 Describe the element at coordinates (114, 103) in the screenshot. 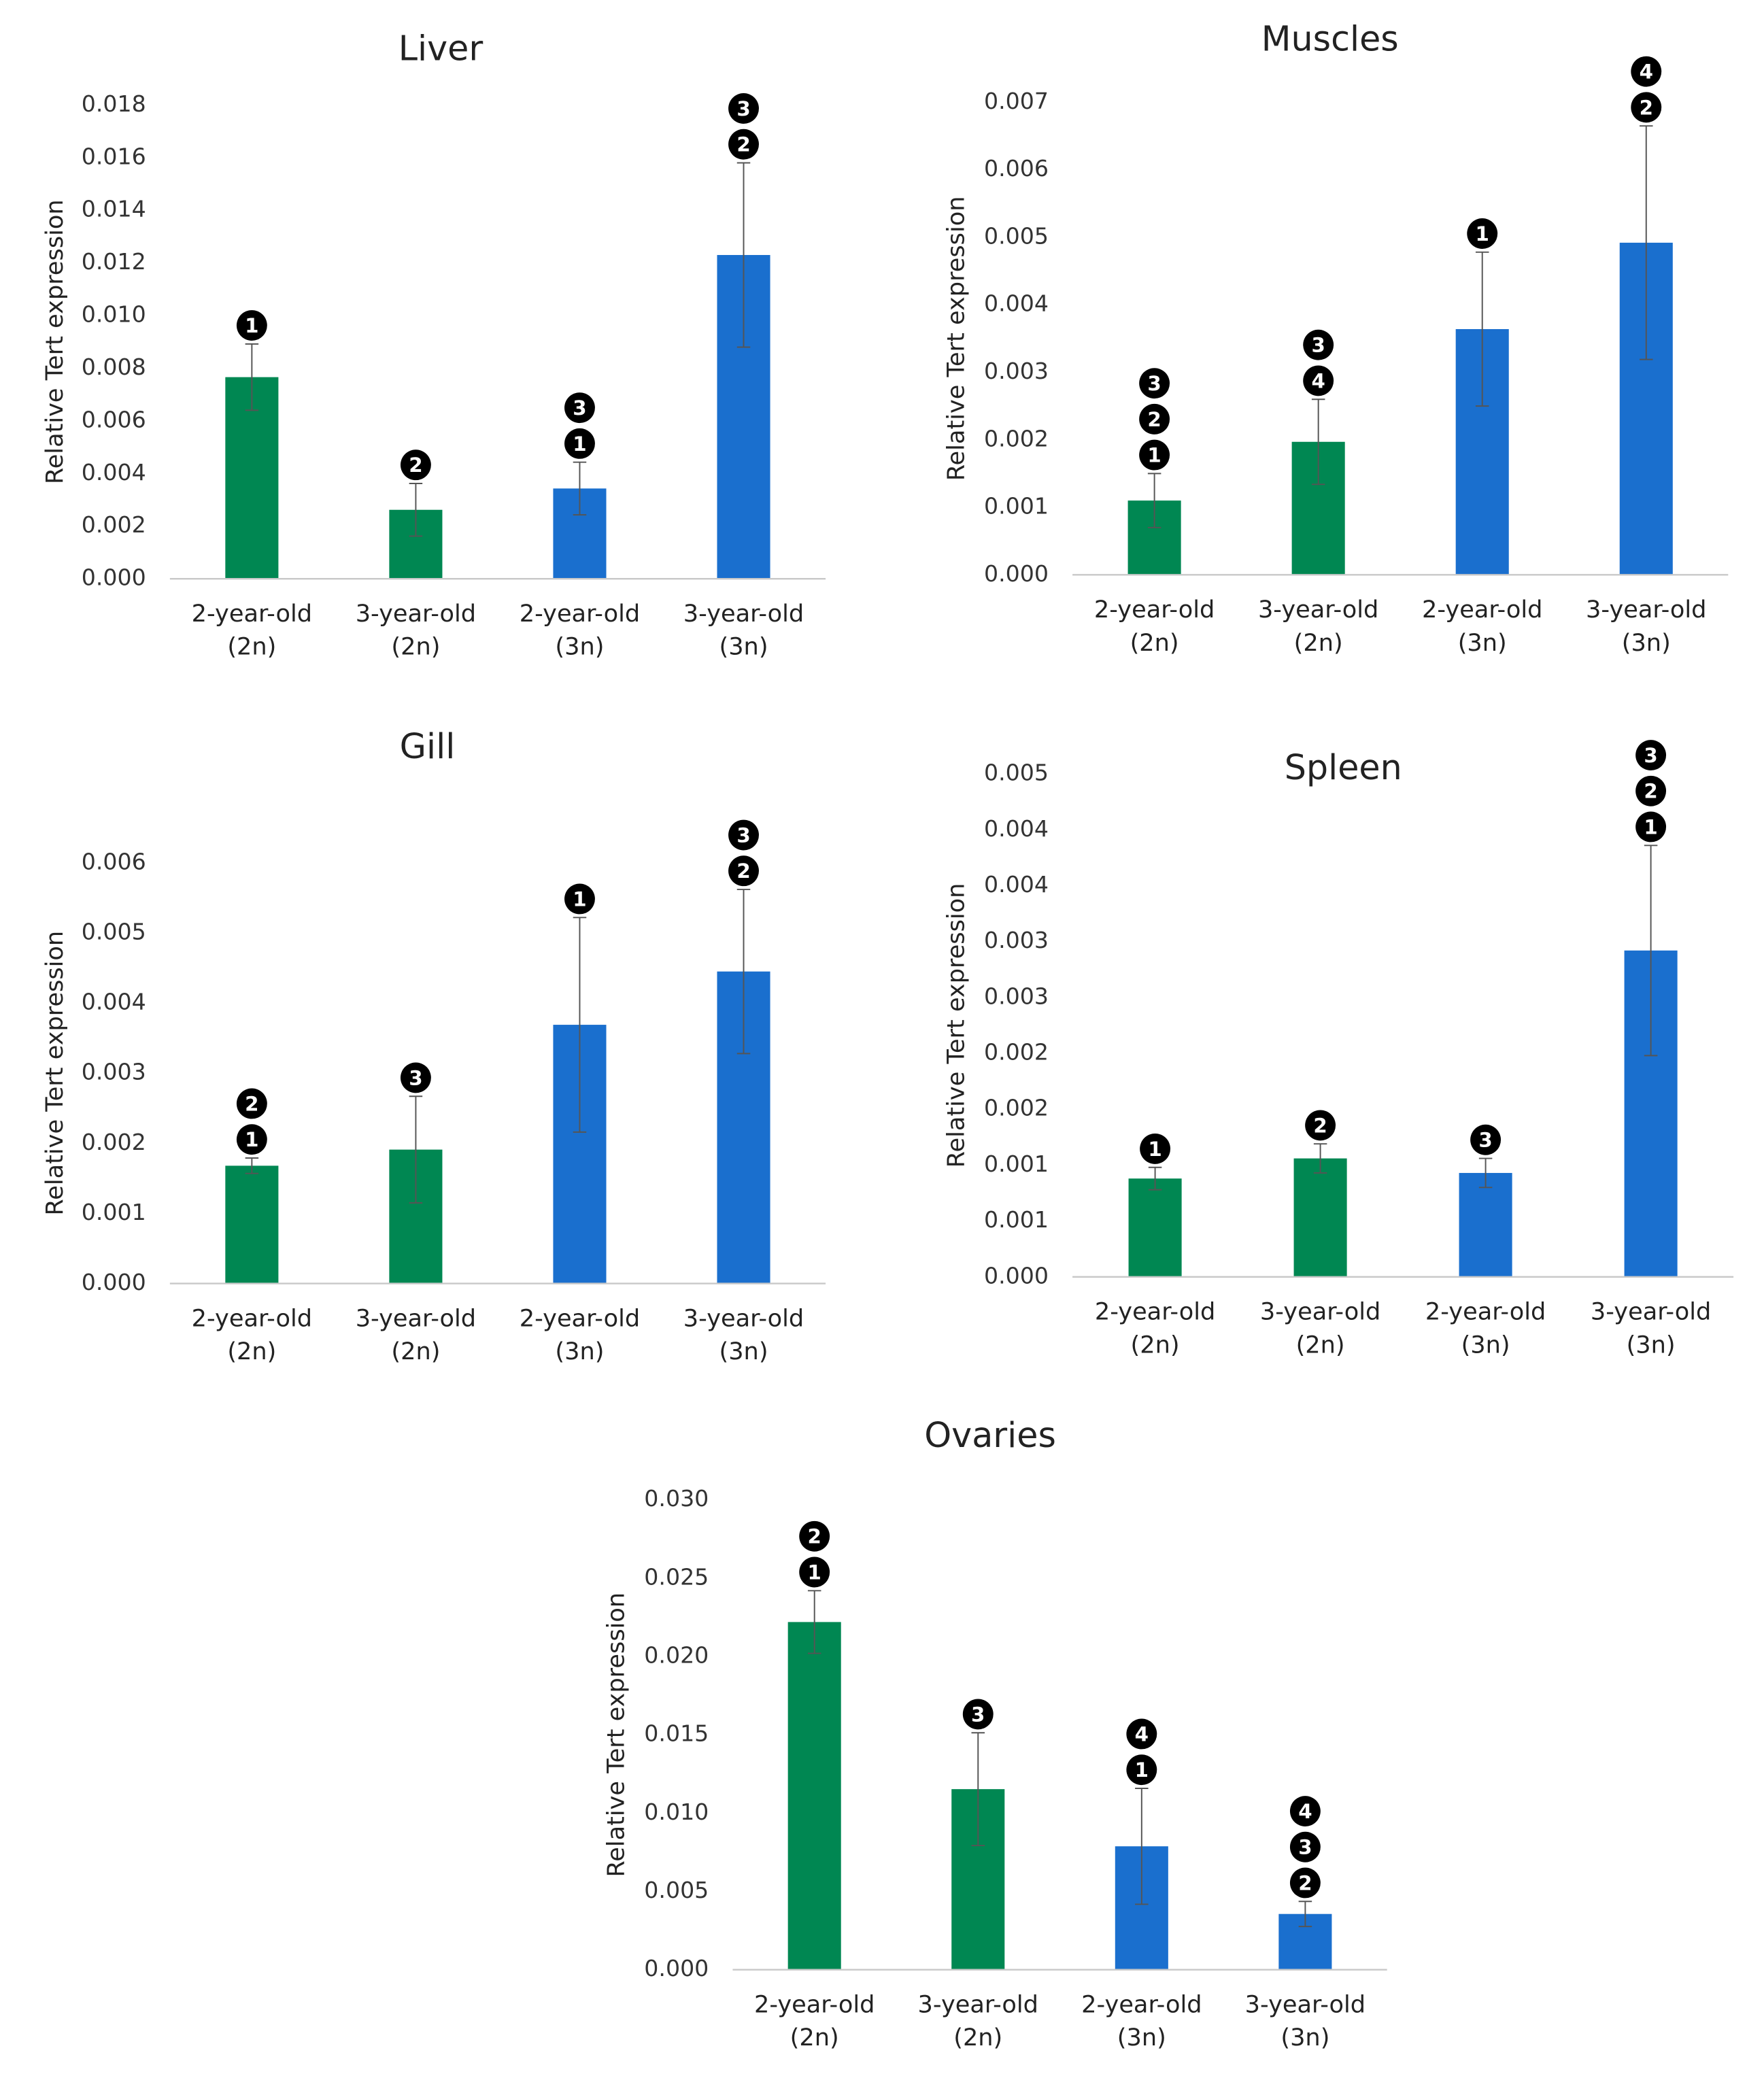

I see `y-tick-label: 0.018` at that location.